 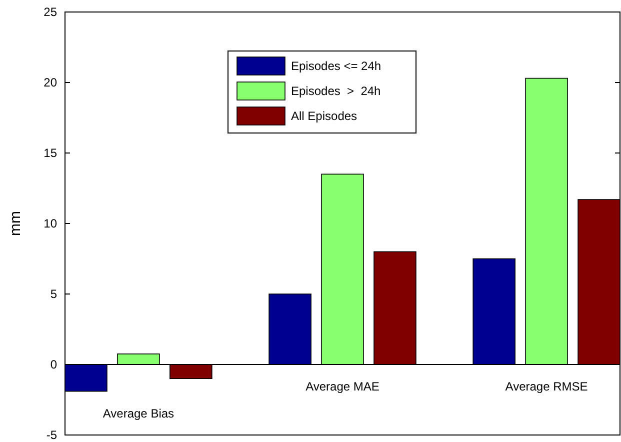 What do you see at coordinates (343, 387) in the screenshot?
I see `x-tick-label: Average MAE` at bounding box center [343, 387].